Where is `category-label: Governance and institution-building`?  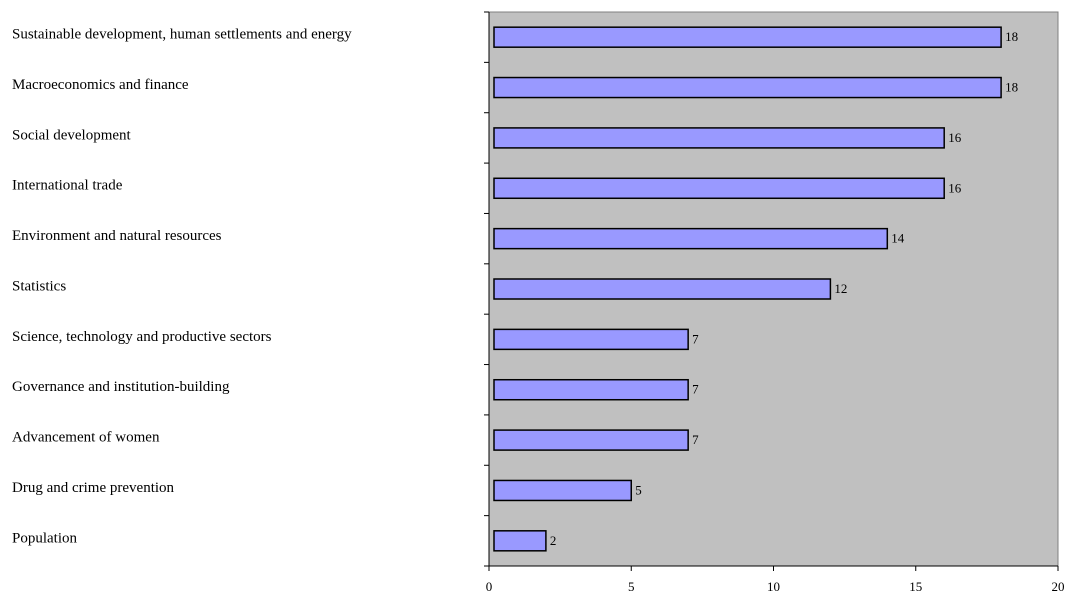
category-label: Governance and institution-building is located at coordinates (121, 387).